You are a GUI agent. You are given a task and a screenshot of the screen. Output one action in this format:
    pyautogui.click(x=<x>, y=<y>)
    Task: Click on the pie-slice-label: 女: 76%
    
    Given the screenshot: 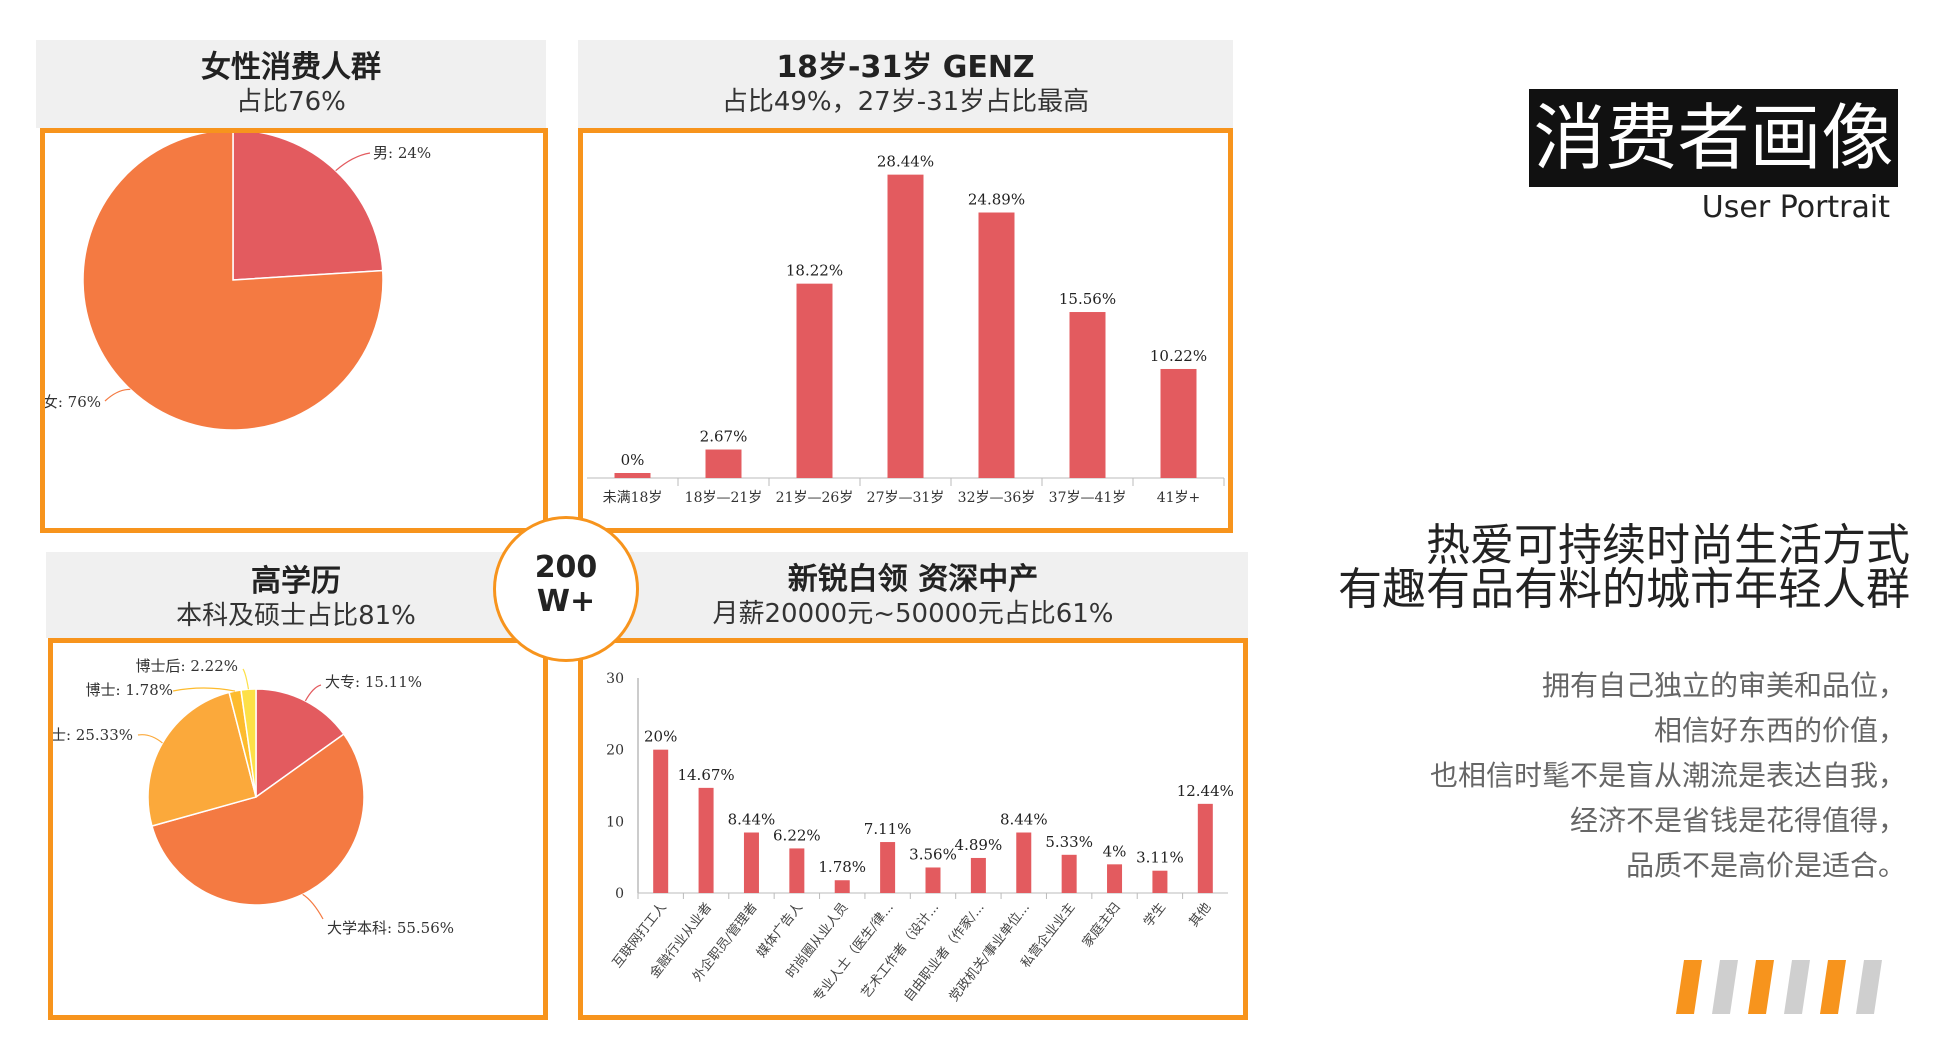 What is the action you would take?
    pyautogui.click(x=73, y=402)
    